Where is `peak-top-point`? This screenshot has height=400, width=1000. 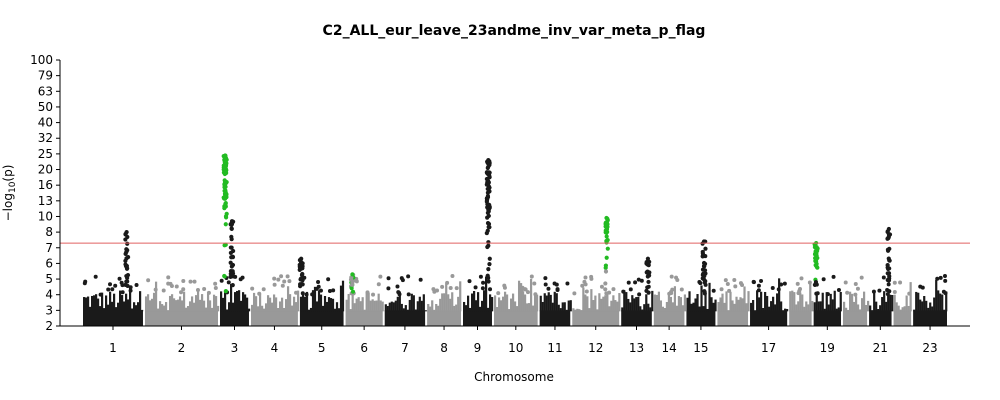
peak-top-point is located at coordinates (352, 274).